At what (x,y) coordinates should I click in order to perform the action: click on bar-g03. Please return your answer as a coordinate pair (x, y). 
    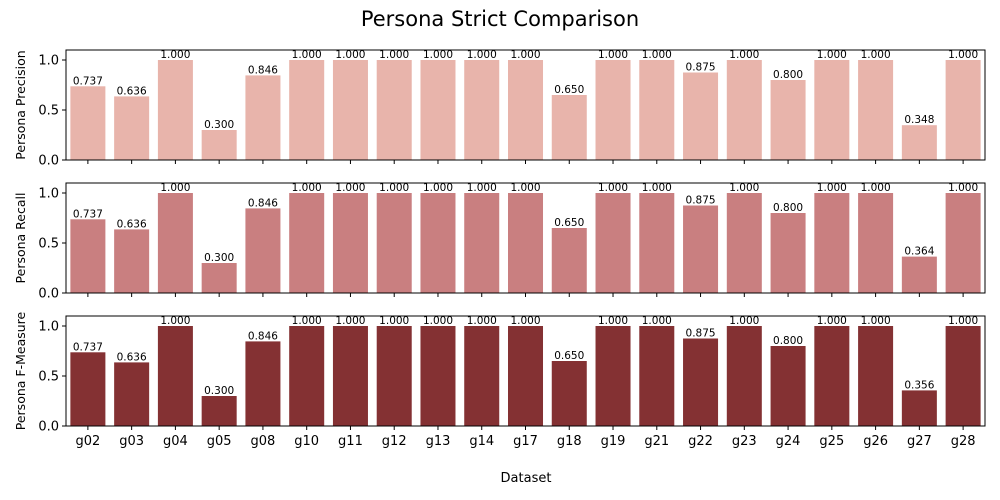
    Looking at the image, I should click on (132, 261).